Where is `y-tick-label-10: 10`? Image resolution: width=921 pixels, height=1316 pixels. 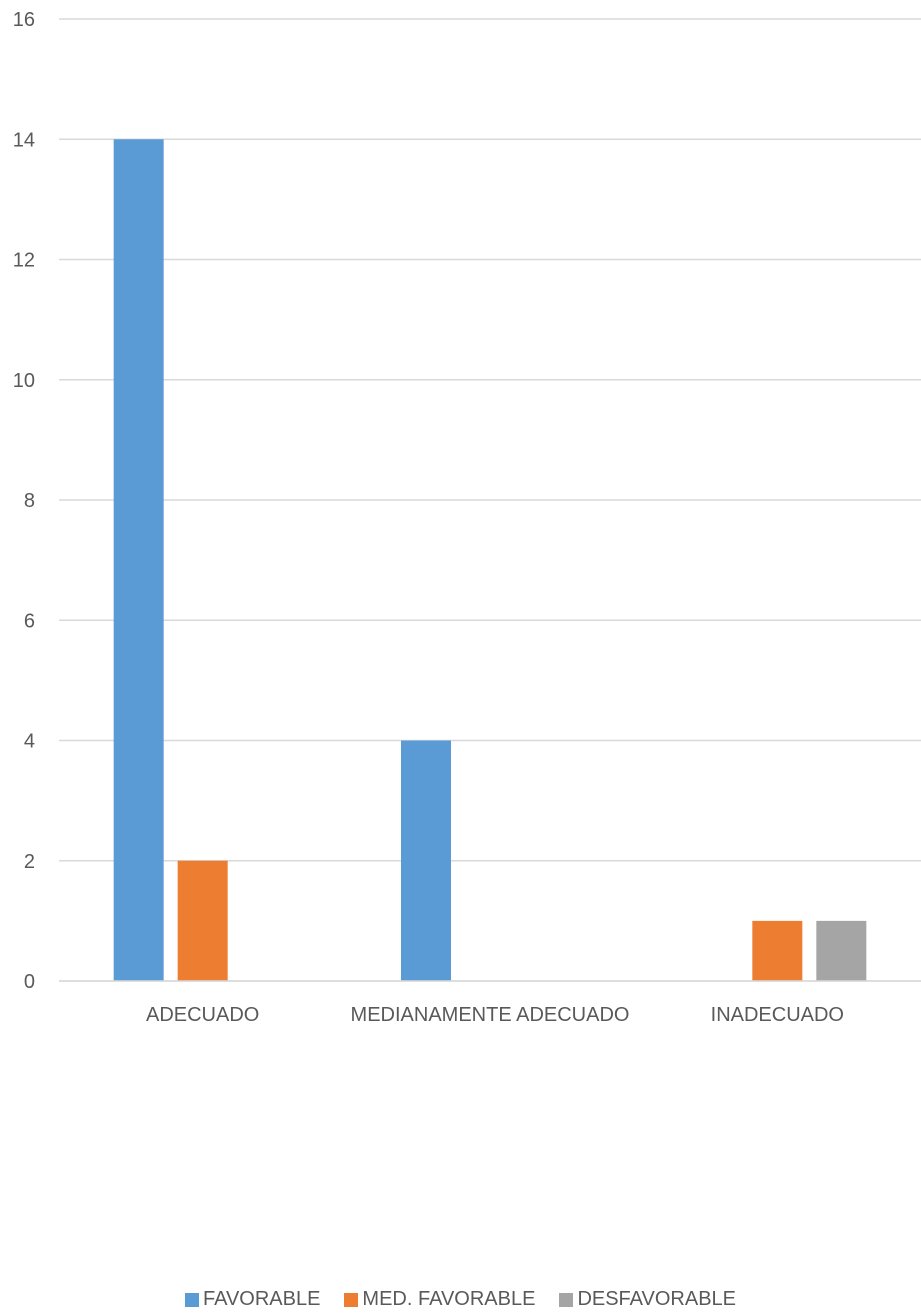
y-tick-label-10: 10 is located at coordinates (24, 381).